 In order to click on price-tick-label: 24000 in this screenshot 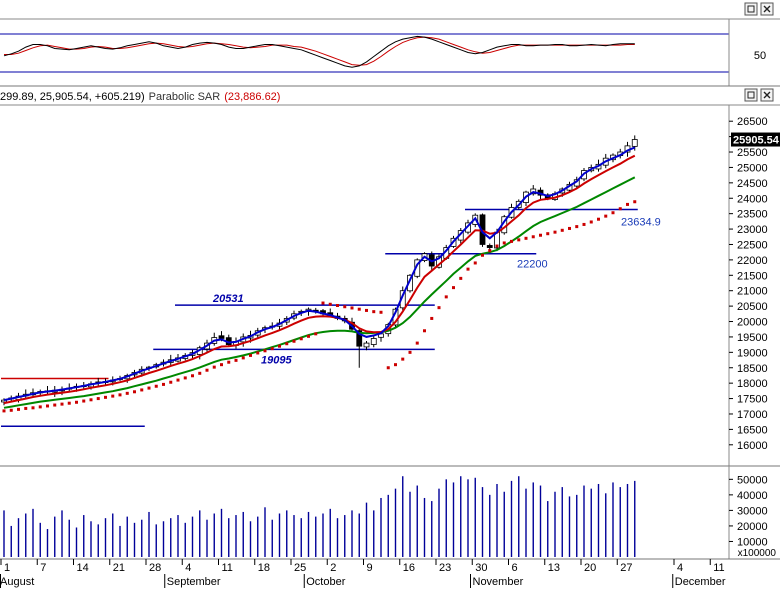, I will do `click(752, 199)`.